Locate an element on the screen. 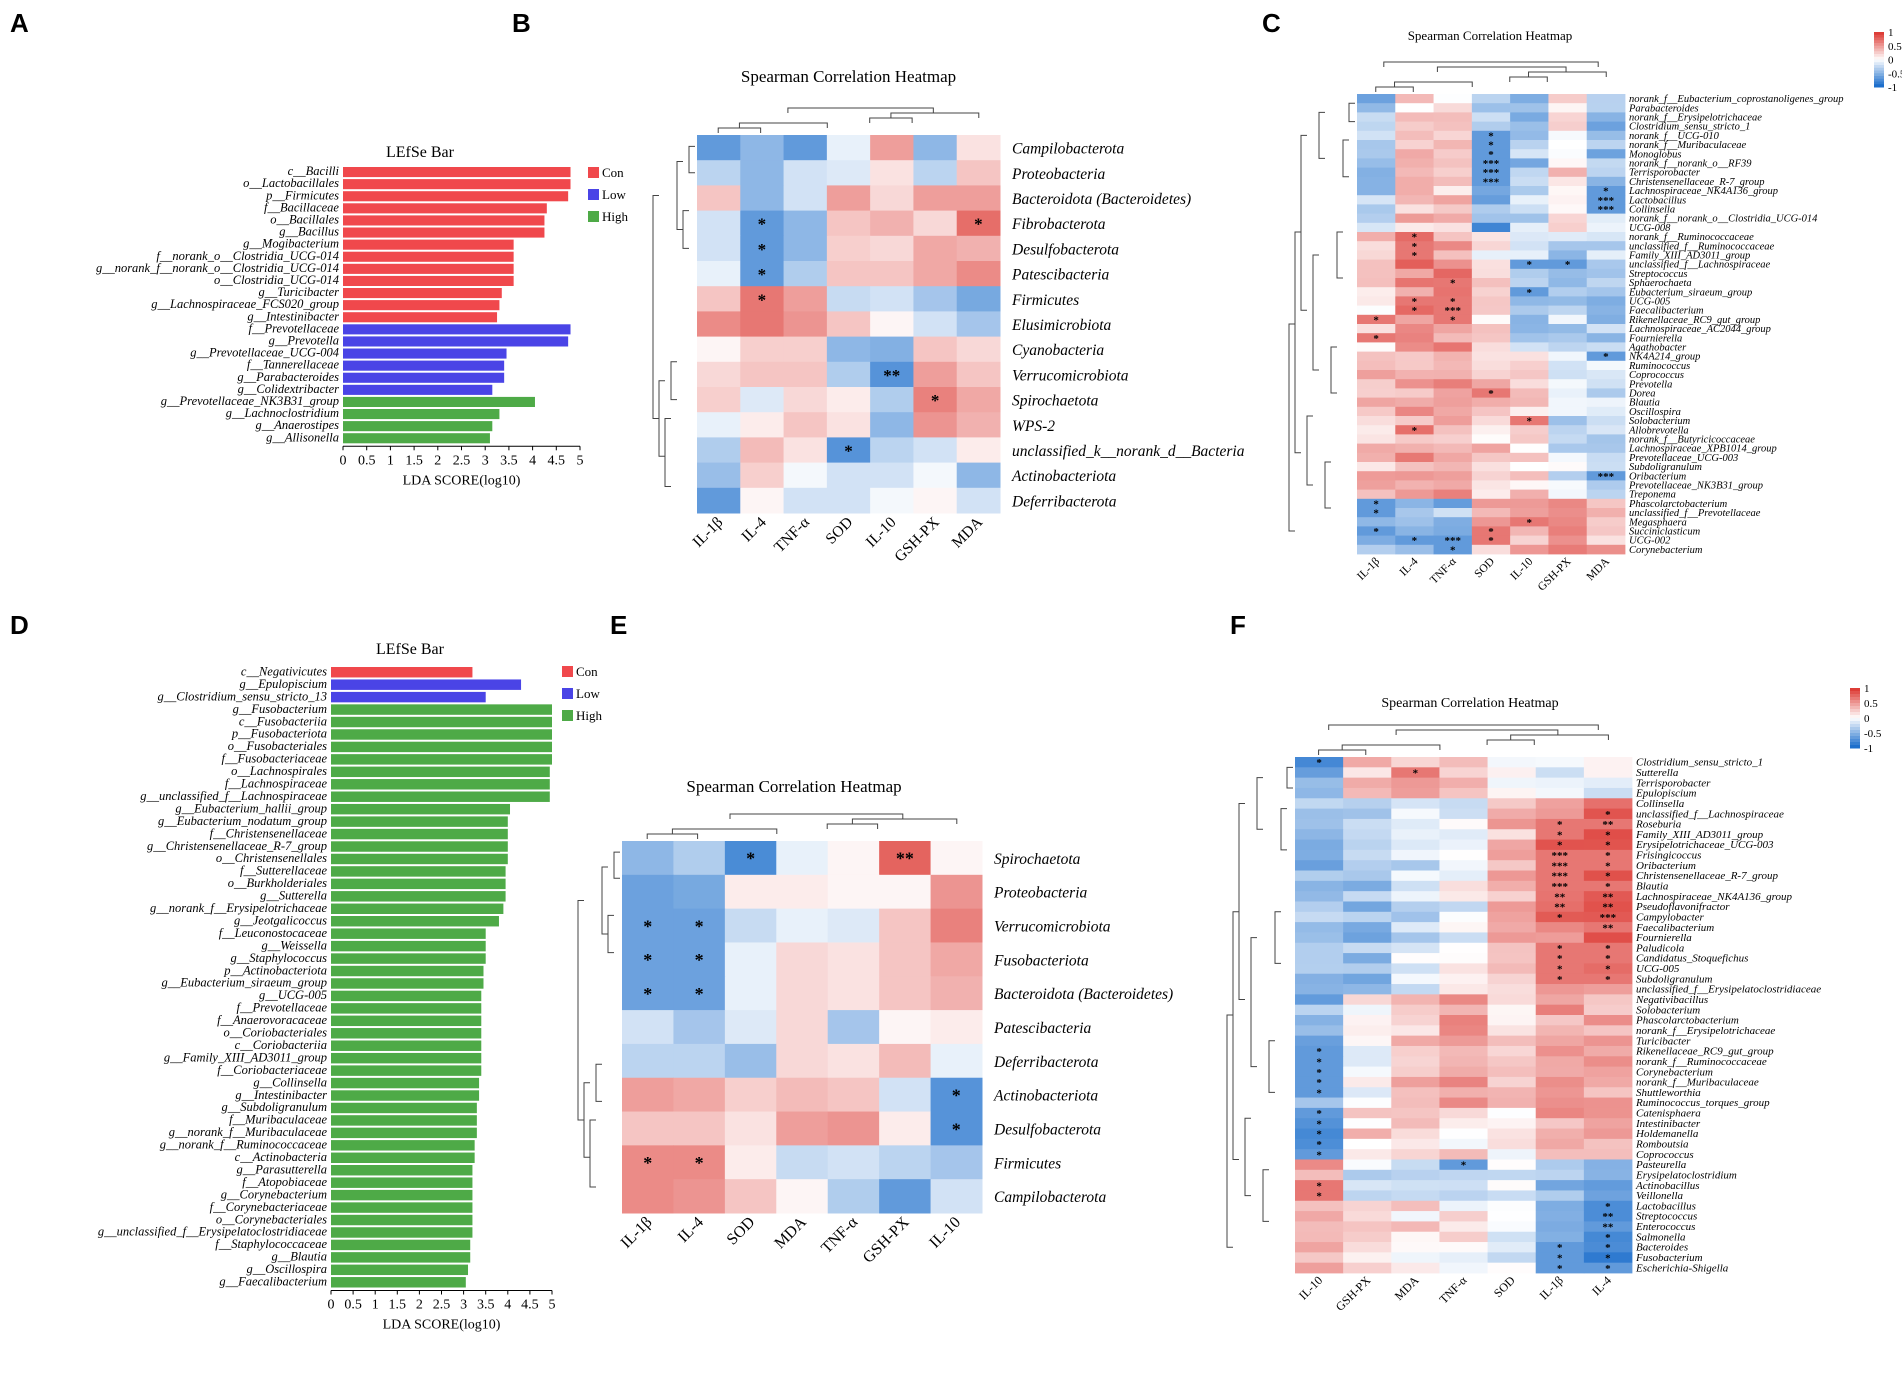 This screenshot has height=1391, width=1902. category-label: p__Actinobacteriota is located at coordinates (275, 970).